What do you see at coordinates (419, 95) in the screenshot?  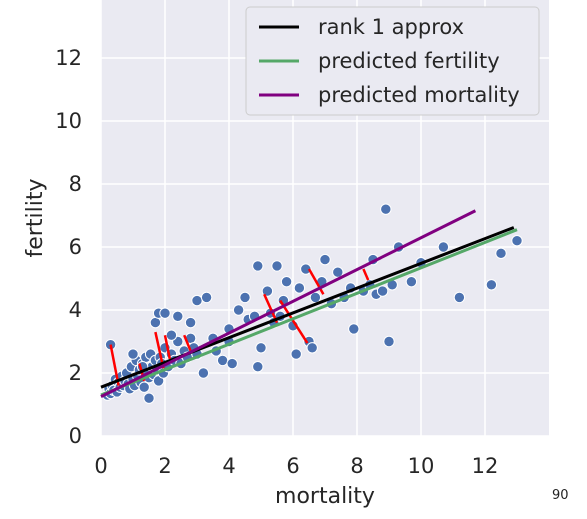 I see `legend-label: predicted mortality` at bounding box center [419, 95].